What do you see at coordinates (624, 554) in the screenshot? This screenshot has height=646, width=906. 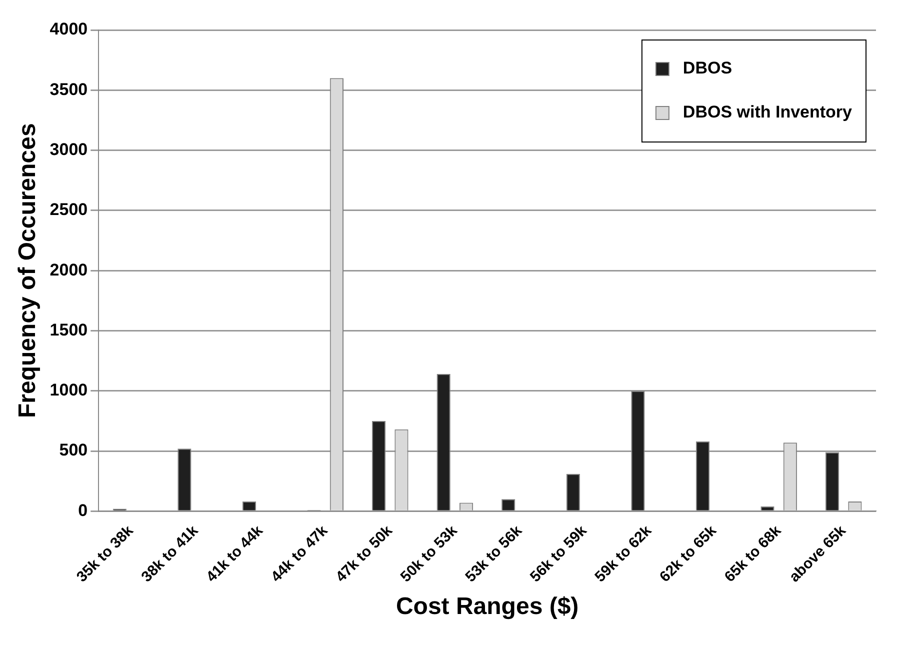 I see `x-tick-label: 59k to 62k` at bounding box center [624, 554].